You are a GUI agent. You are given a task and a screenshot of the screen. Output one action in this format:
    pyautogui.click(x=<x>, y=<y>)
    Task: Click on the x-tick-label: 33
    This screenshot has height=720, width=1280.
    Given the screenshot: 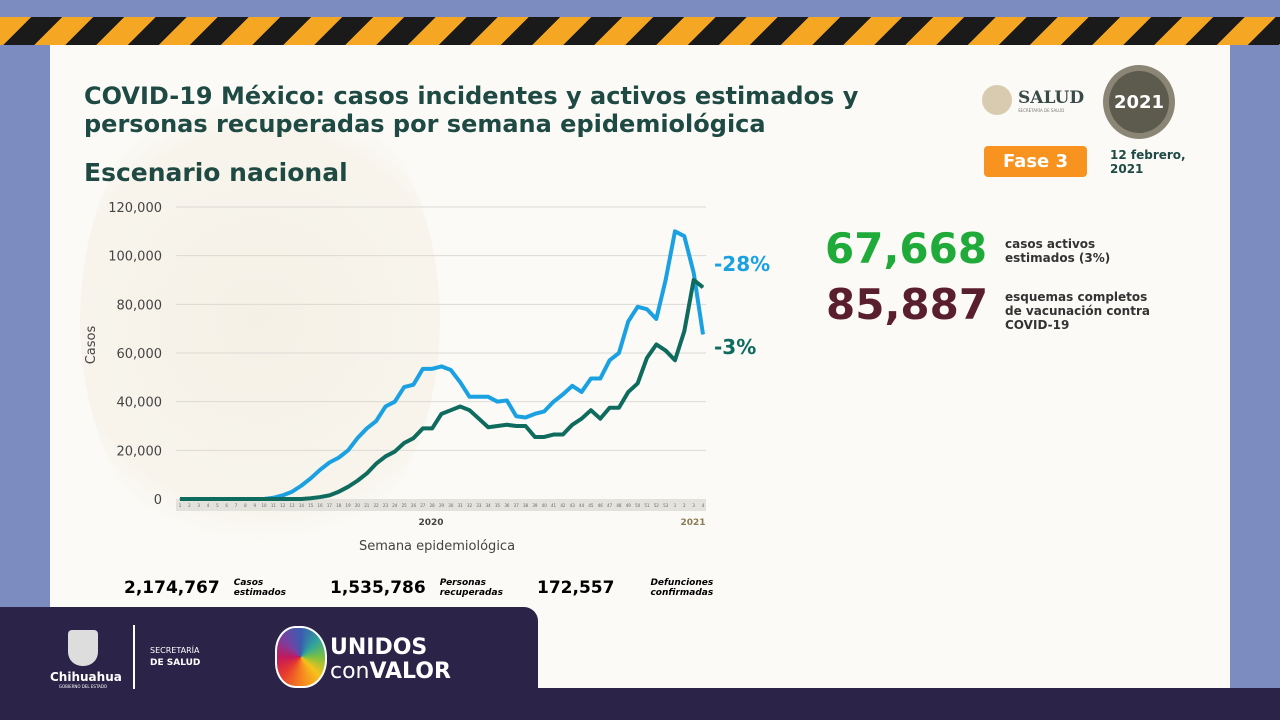 What is the action you would take?
    pyautogui.click(x=479, y=505)
    